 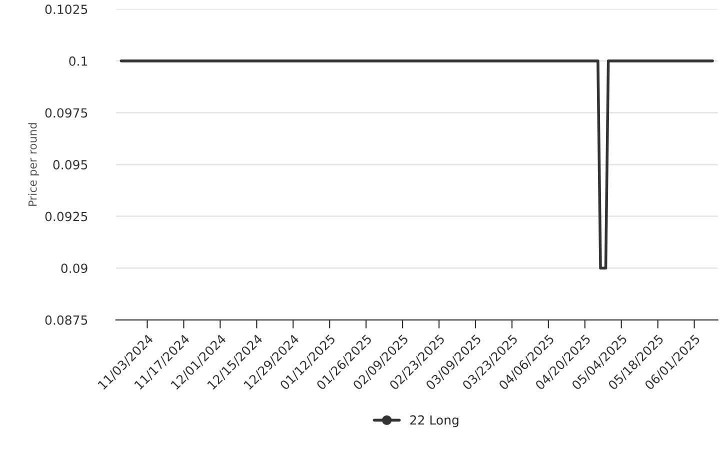 What do you see at coordinates (434, 421) in the screenshot?
I see `legend-label: 22 Long` at bounding box center [434, 421].